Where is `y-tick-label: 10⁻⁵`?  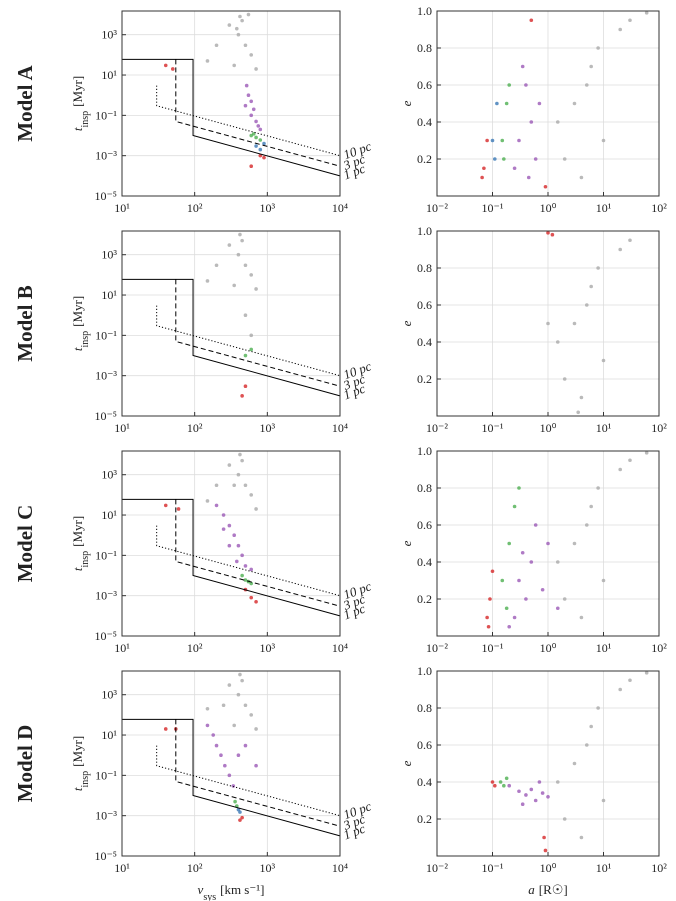 y-tick-label: 10⁻⁵ is located at coordinates (105, 856).